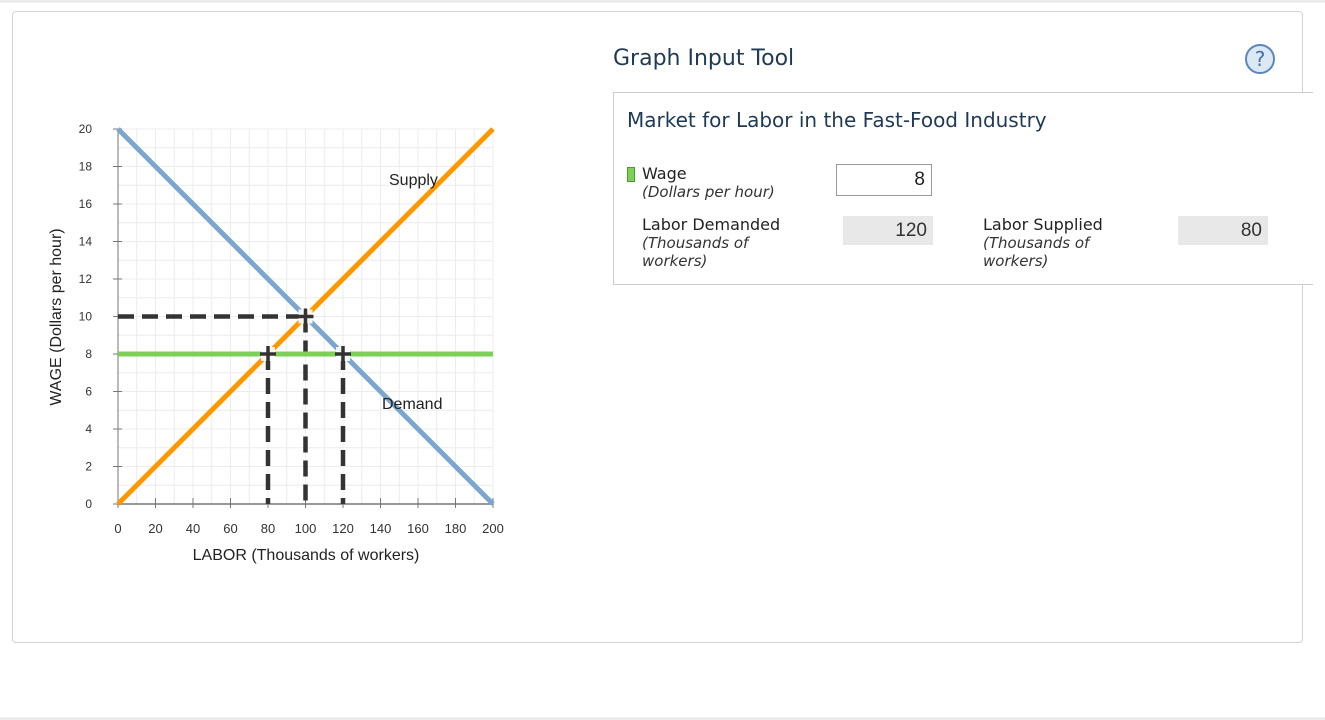 The width and height of the screenshot is (1325, 720). I want to click on x-tick-label: 180, so click(456, 528).